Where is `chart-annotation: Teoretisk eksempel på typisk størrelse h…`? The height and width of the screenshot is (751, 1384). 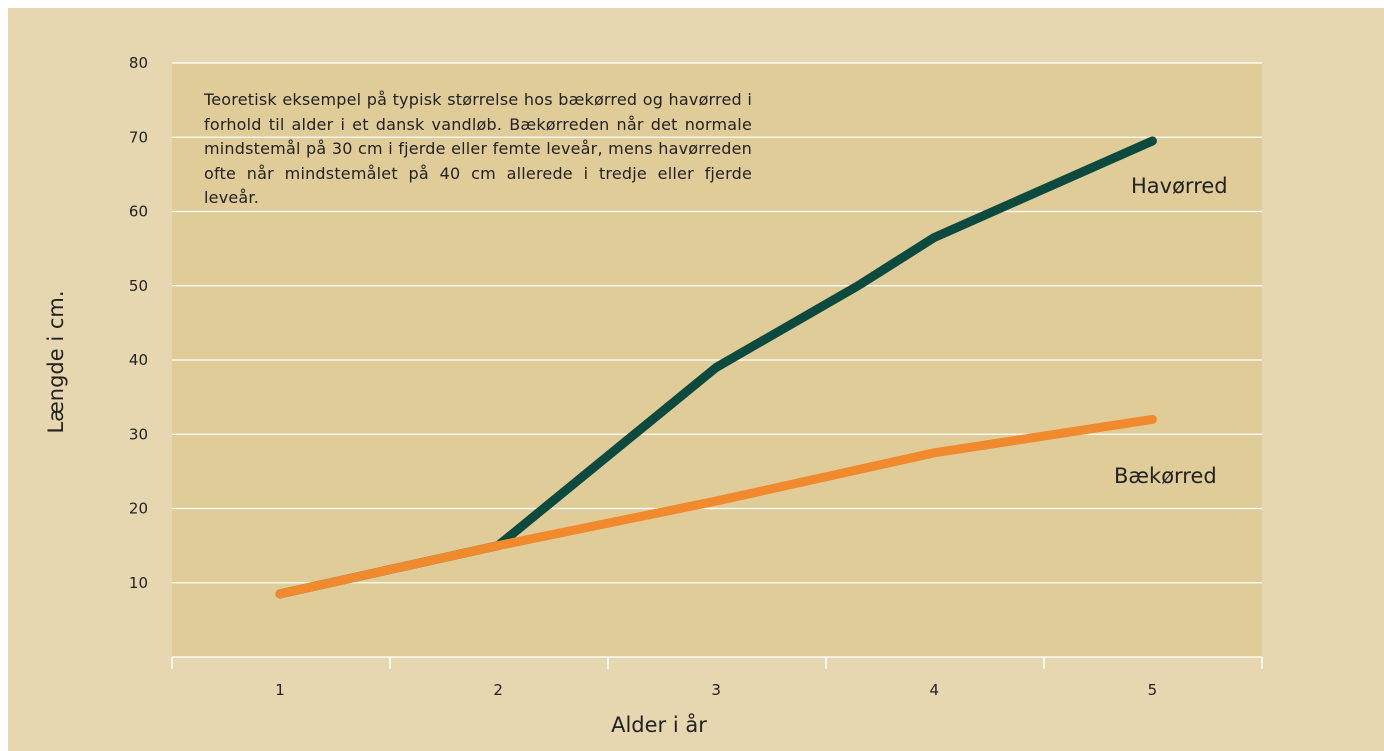
chart-annotation: Teoretisk eksempel på typisk størrelse h… is located at coordinates (478, 149).